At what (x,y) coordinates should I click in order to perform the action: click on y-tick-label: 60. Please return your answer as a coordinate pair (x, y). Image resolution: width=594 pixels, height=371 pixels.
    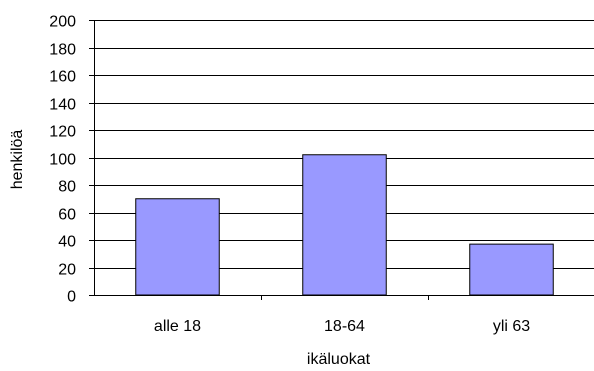
    Looking at the image, I should click on (67, 215).